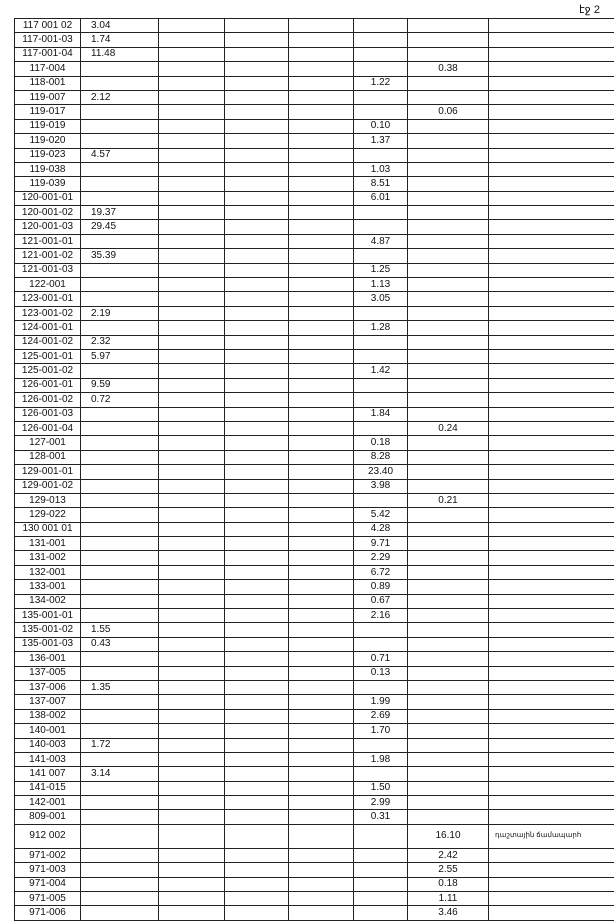 The height and width of the screenshot is (921, 614). I want to click on code-cell: 117-001-03, so click(48, 40).